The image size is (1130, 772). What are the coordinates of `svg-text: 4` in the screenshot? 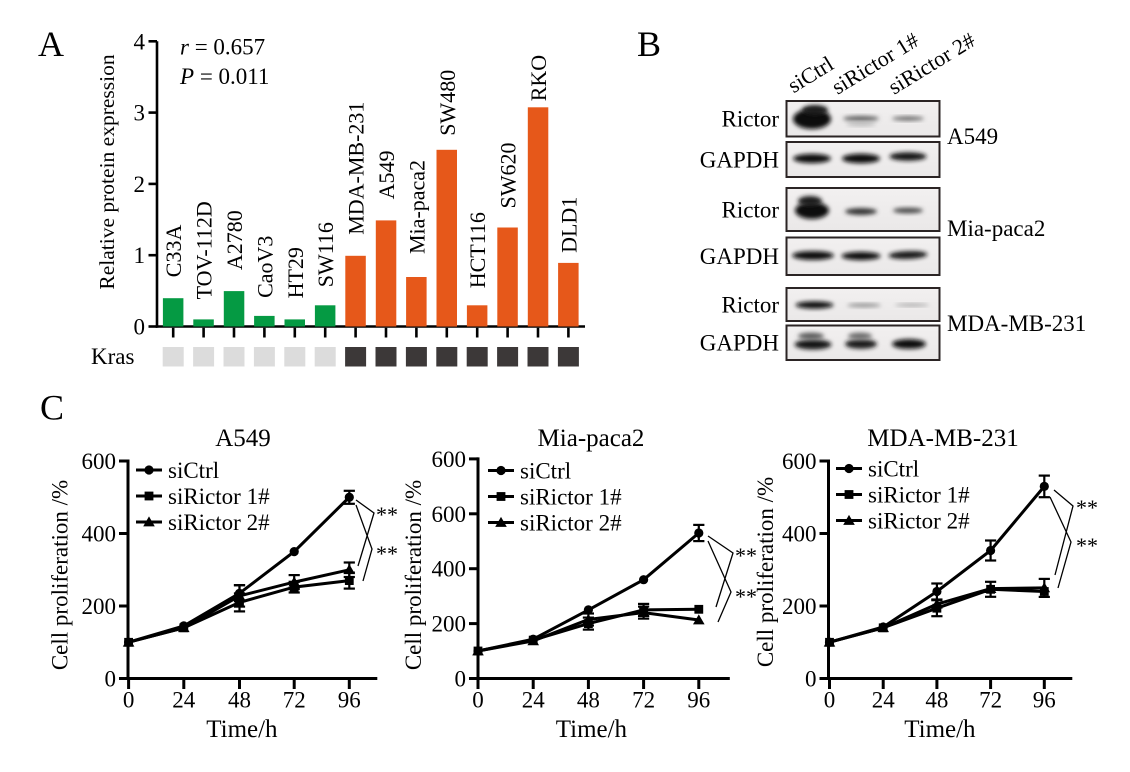 It's located at (140, 41).